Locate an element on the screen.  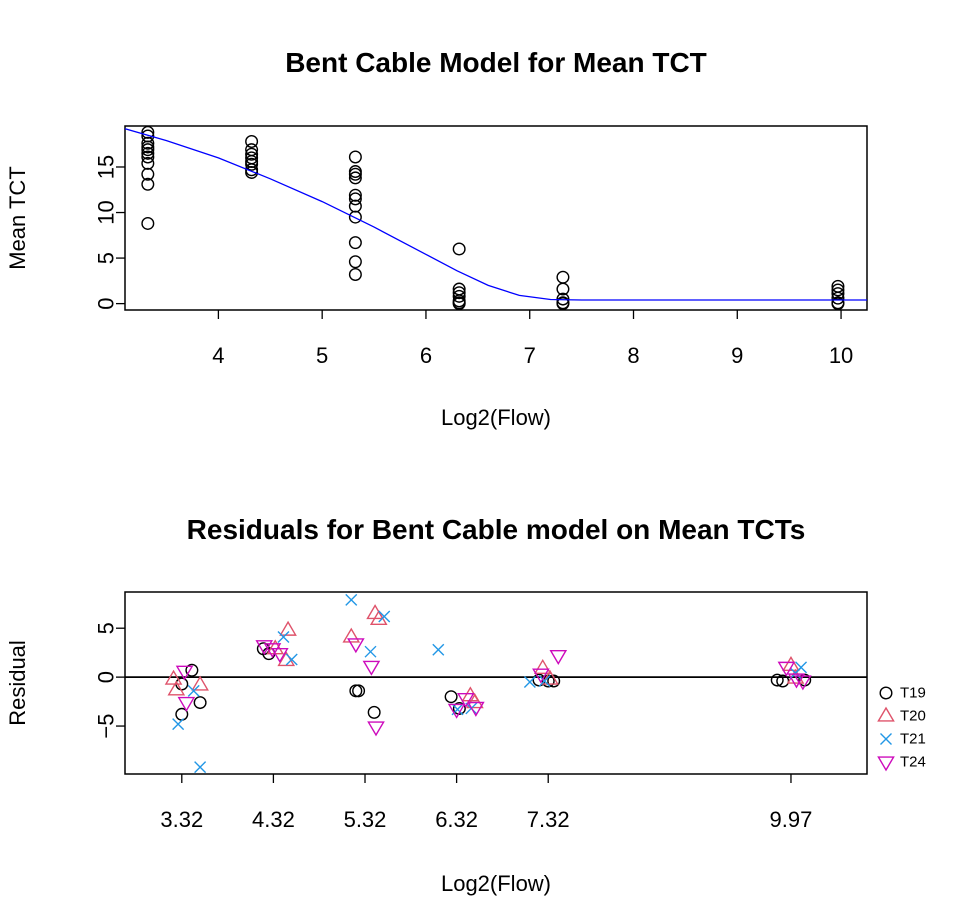
series-t20 is located at coordinates (484, 656).